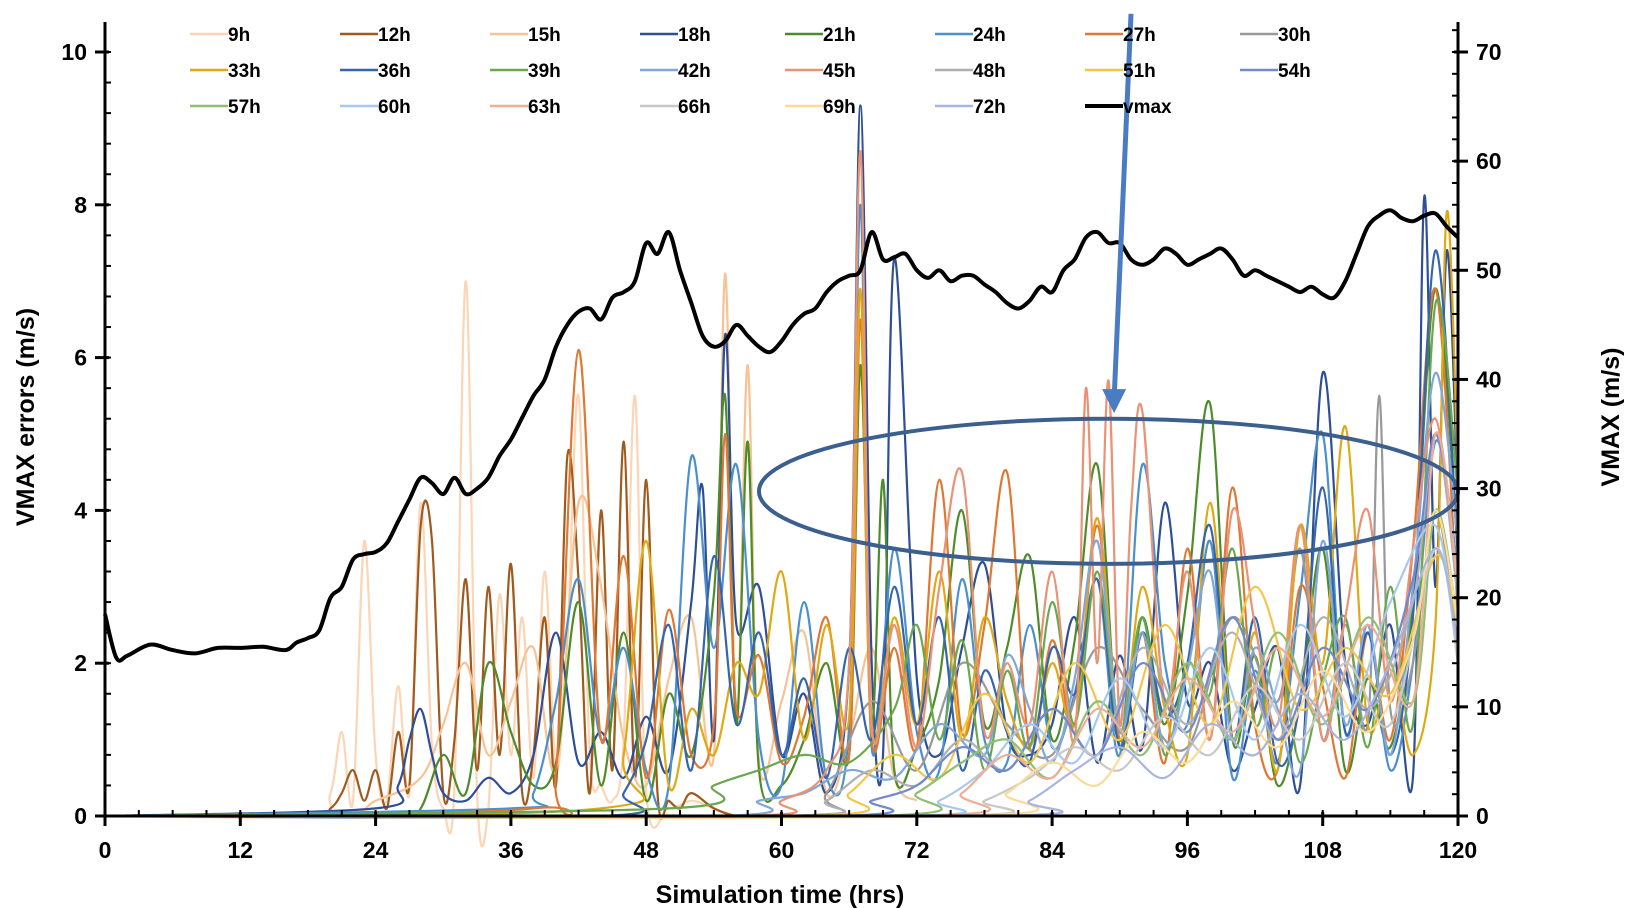  I want to click on legend-label-9h: 9h, so click(239, 35).